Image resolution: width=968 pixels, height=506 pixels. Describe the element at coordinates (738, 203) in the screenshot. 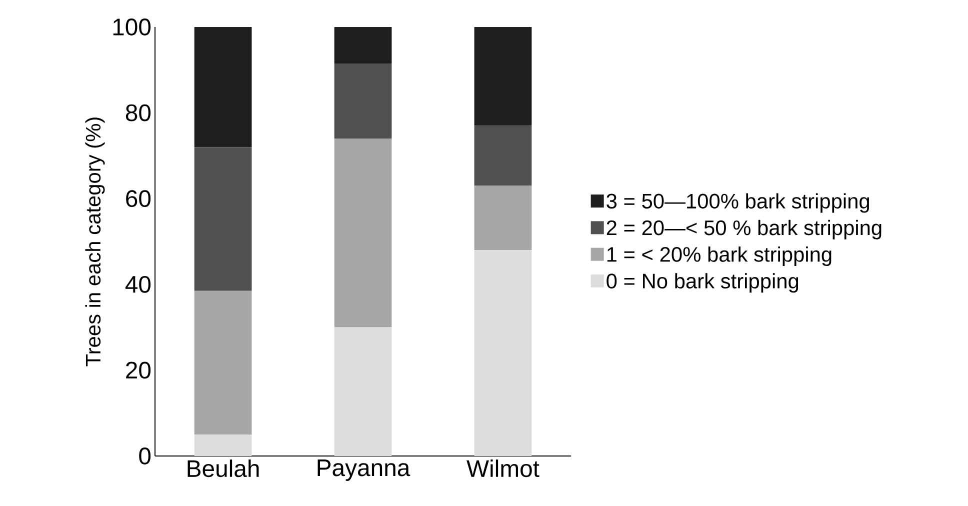

I see `legend-label: 3 = 50—100% bark stripping` at that location.